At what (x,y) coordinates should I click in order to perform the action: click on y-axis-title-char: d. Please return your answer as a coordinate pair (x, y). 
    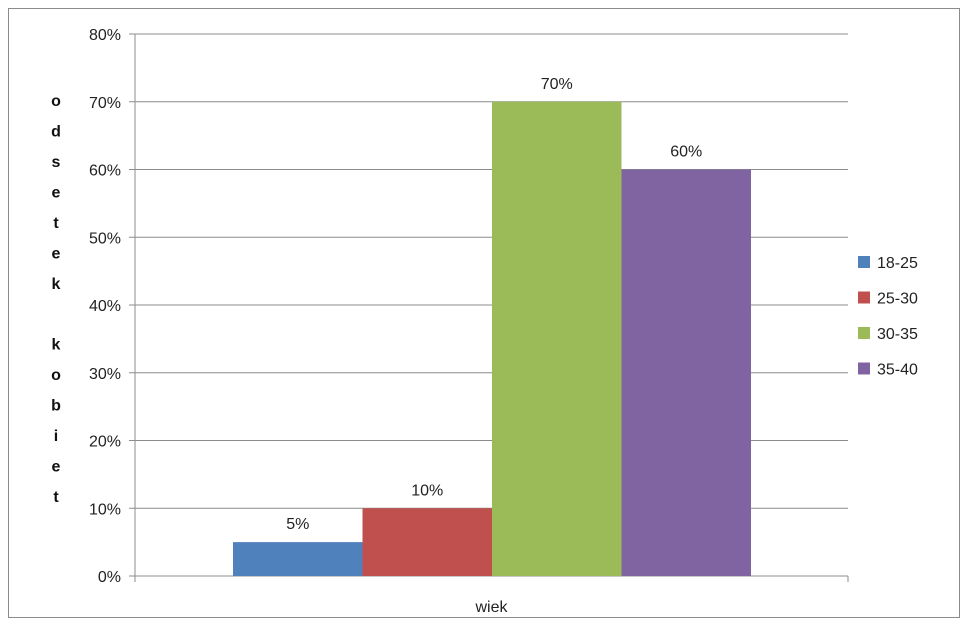
    Looking at the image, I should click on (56, 132).